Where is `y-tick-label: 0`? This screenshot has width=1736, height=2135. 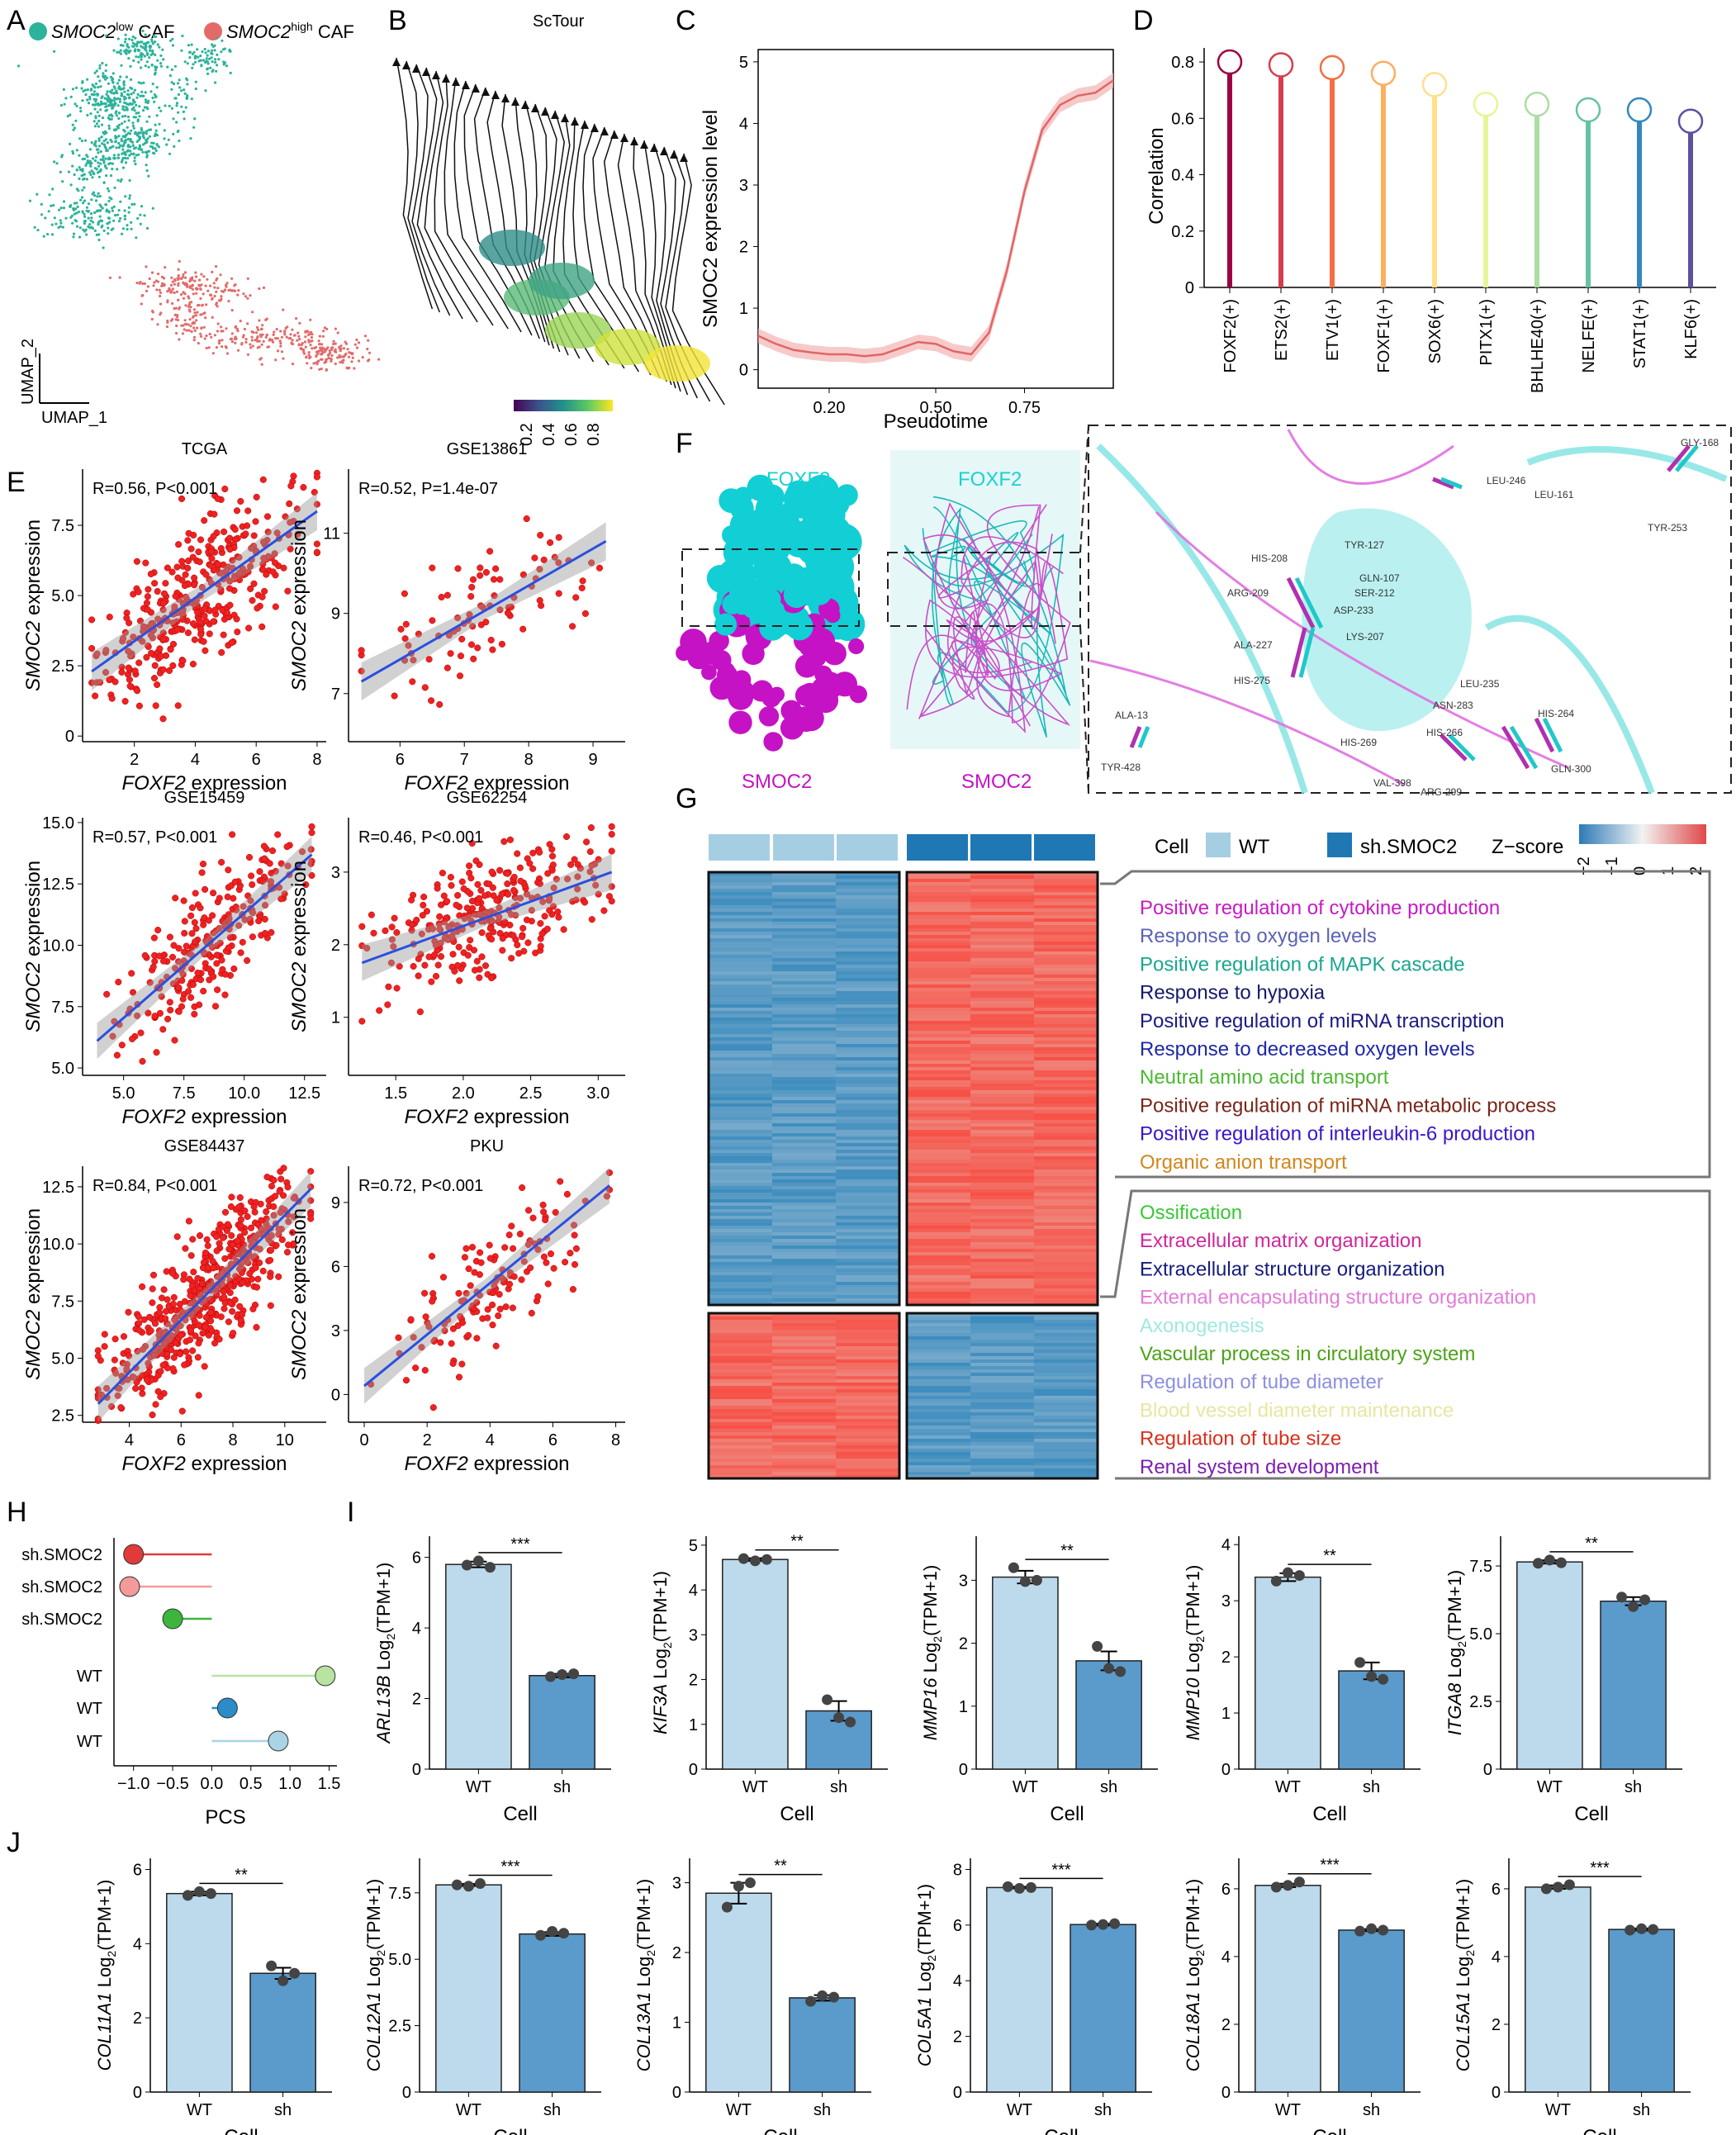
y-tick-label: 0 is located at coordinates (743, 371).